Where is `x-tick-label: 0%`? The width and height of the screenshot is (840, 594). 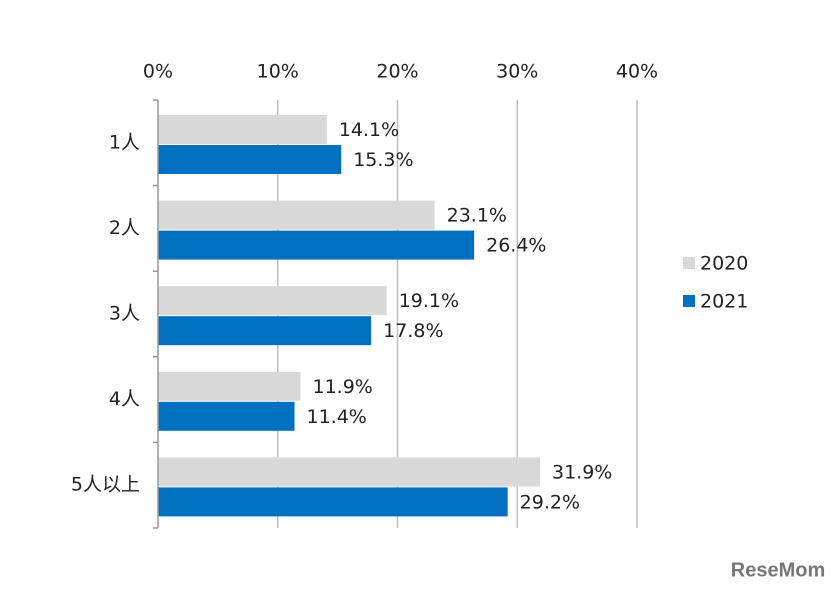
x-tick-label: 0% is located at coordinates (158, 72).